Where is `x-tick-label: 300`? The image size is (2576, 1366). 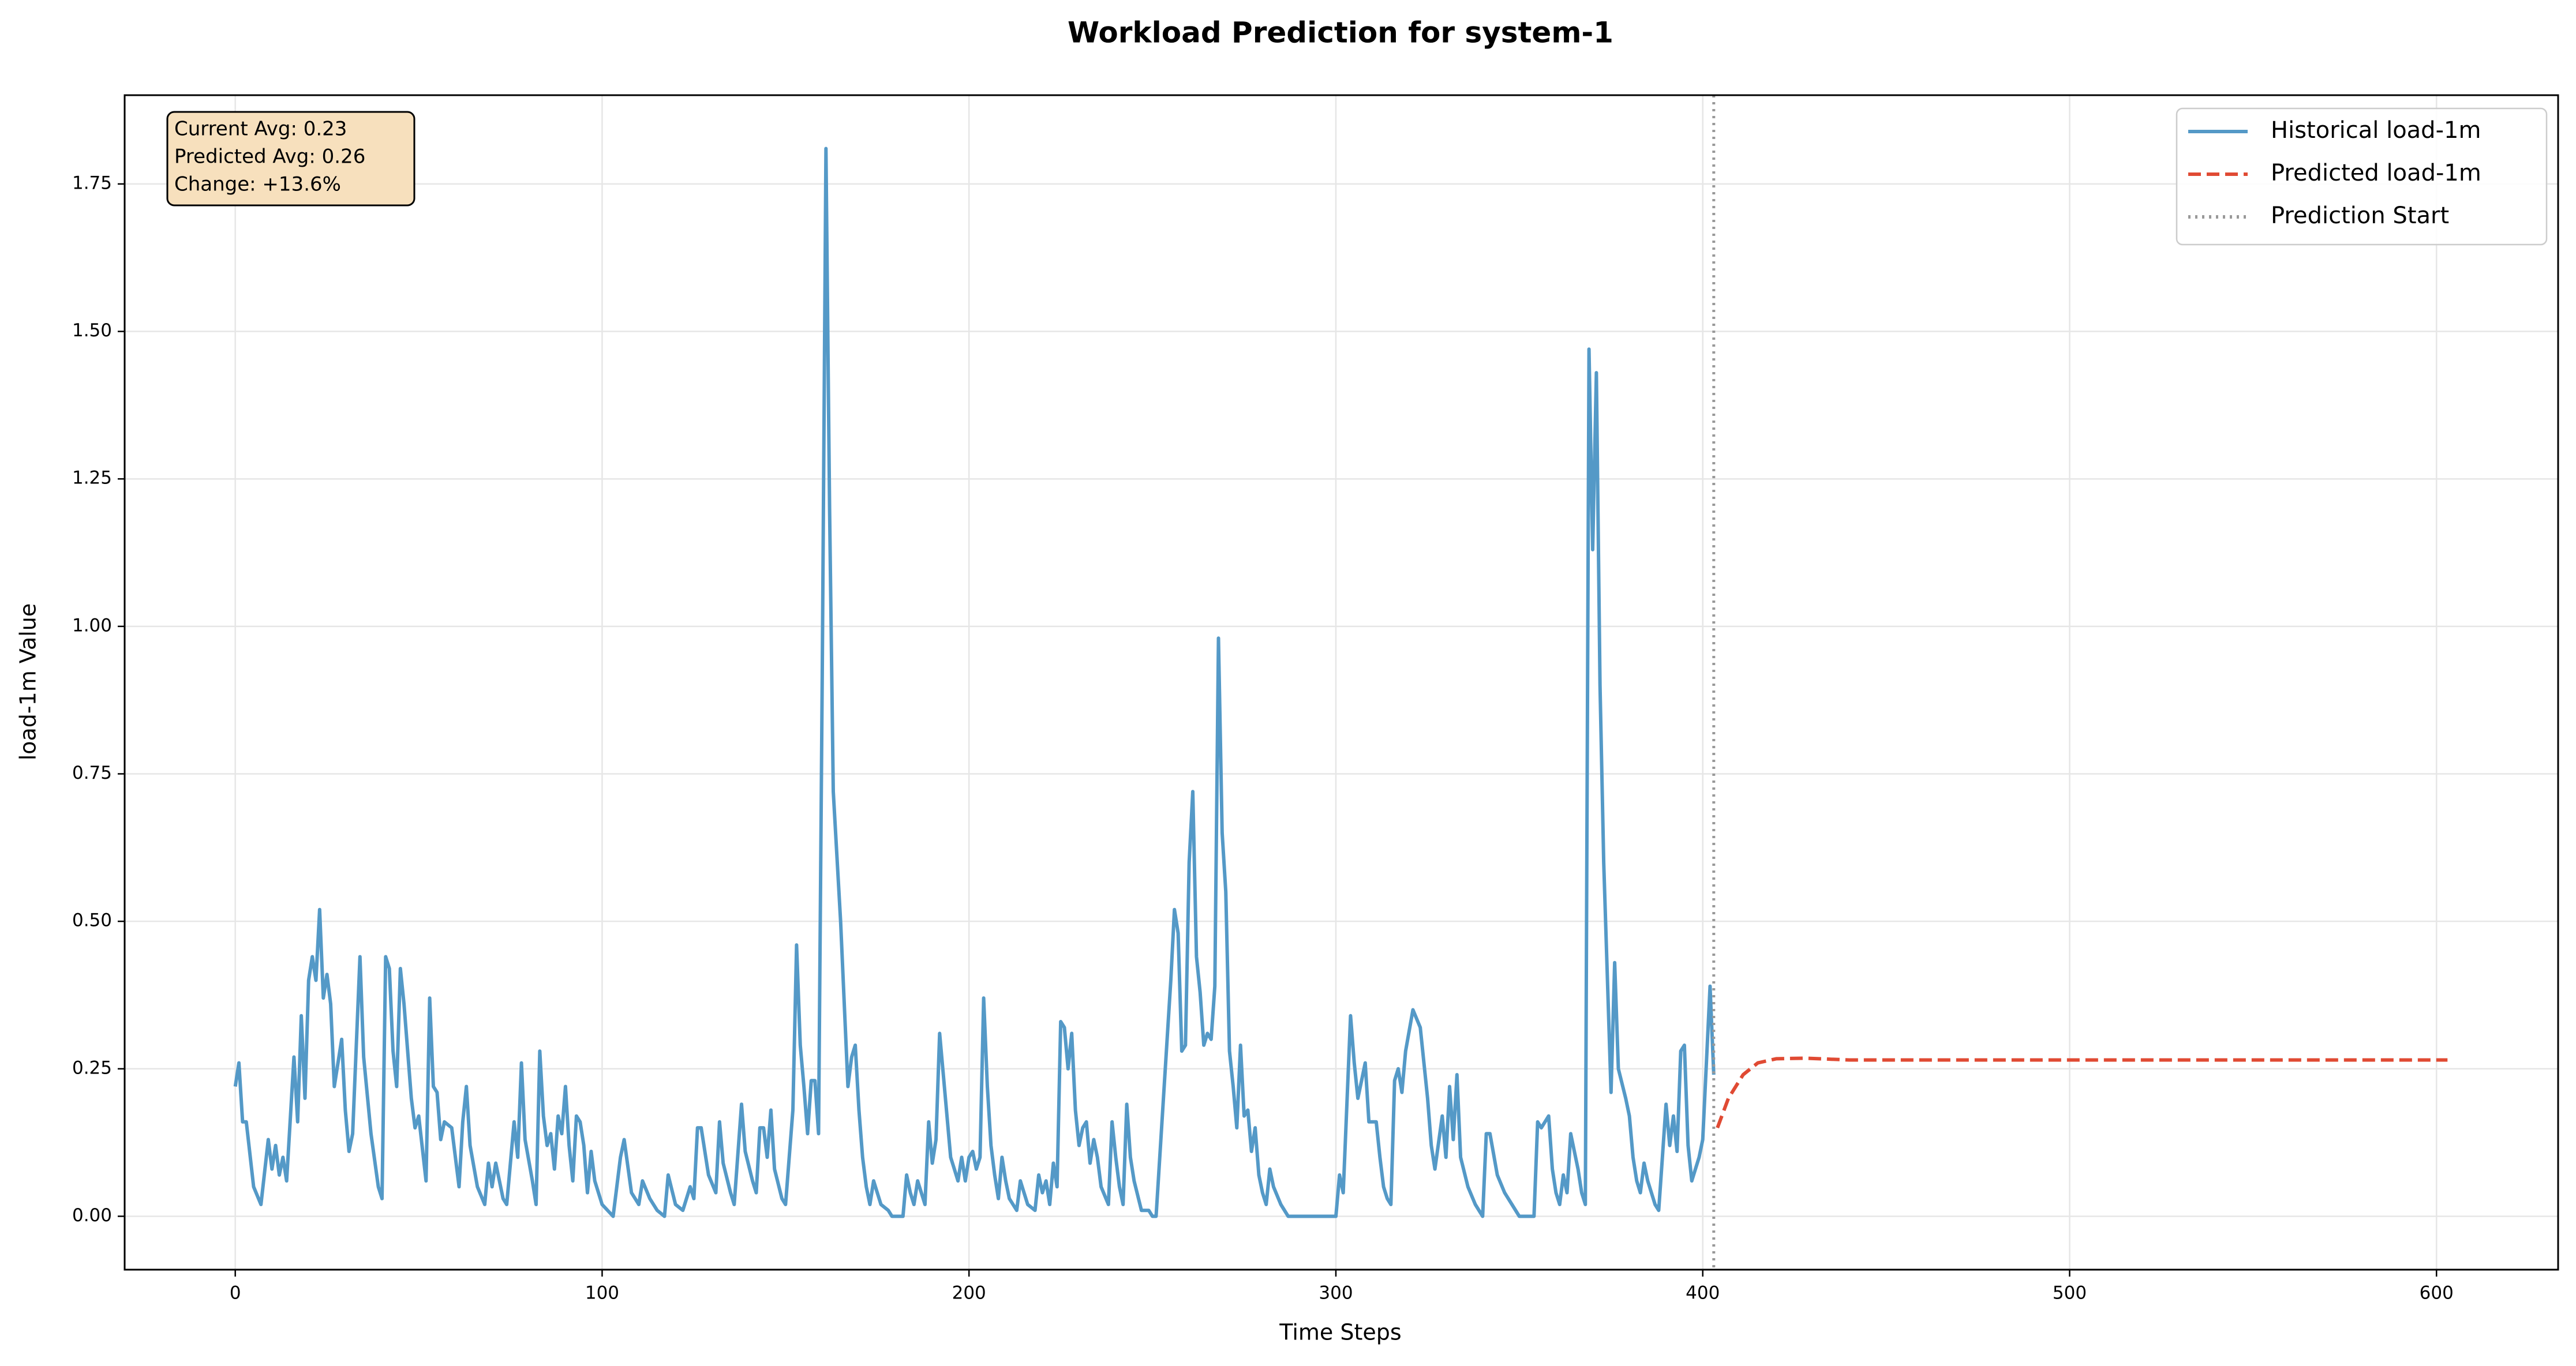 x-tick-label: 300 is located at coordinates (1336, 1293).